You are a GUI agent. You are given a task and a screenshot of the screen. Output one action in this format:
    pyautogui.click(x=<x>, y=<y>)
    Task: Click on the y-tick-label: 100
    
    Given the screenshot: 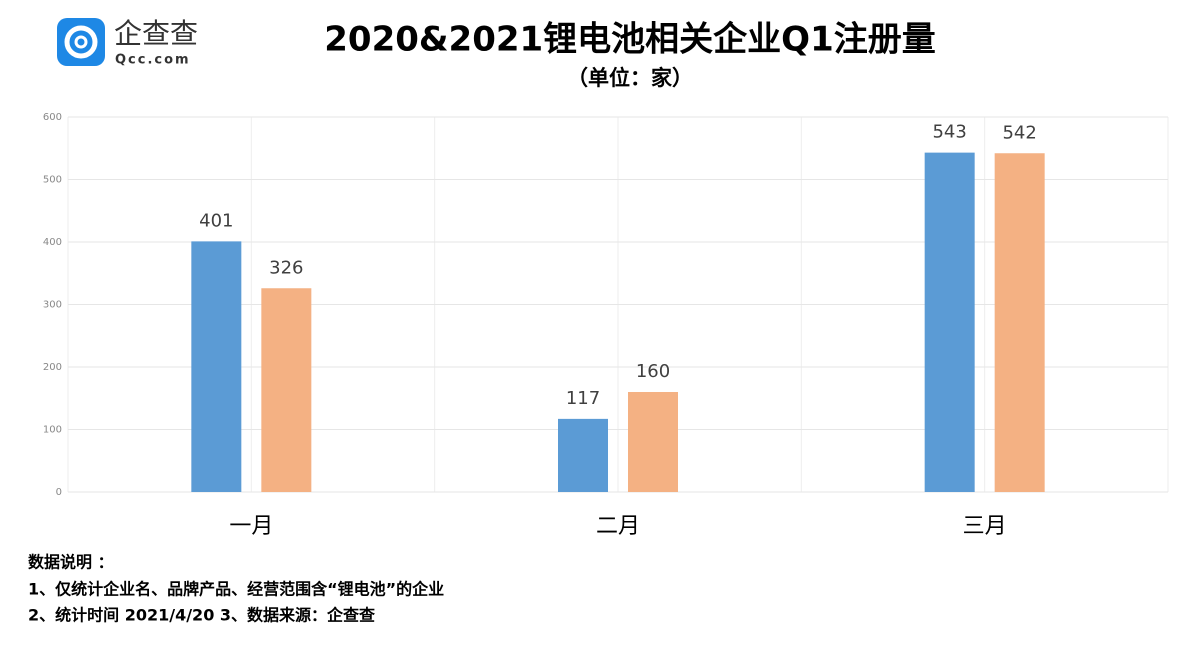 What is the action you would take?
    pyautogui.click(x=52, y=430)
    